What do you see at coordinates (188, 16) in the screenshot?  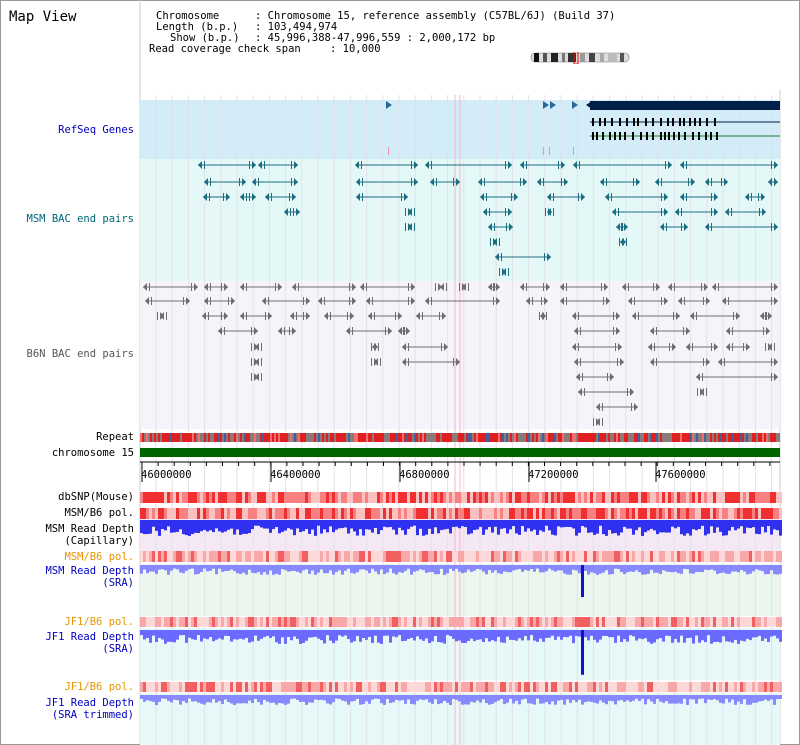 I see `chromosome-label: Chromosome` at bounding box center [188, 16].